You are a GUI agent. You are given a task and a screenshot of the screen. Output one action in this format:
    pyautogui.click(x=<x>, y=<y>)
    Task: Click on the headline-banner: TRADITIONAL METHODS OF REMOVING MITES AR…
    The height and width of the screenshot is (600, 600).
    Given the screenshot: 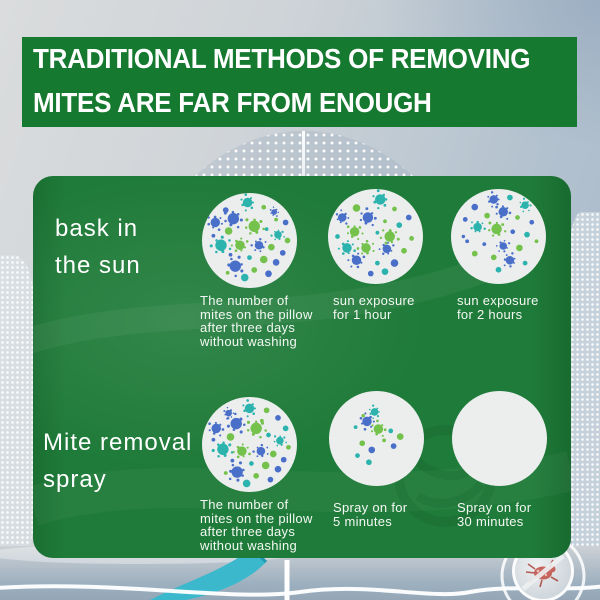 What is the action you would take?
    pyautogui.click(x=299, y=82)
    